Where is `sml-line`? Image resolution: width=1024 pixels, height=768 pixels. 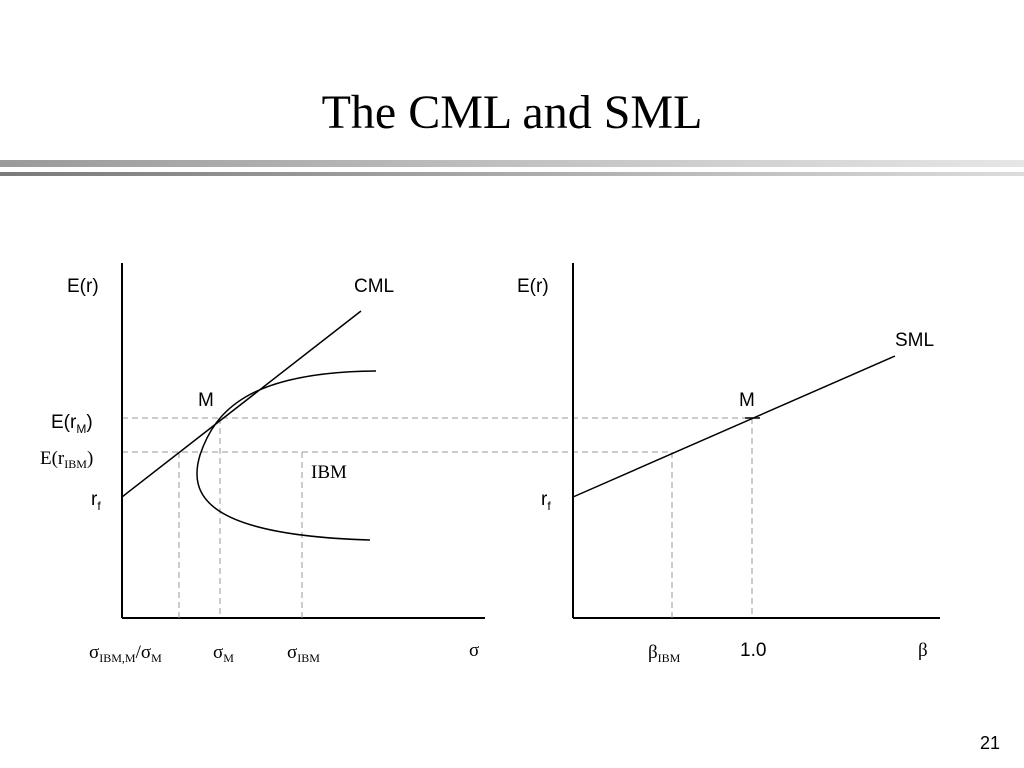
sml-line is located at coordinates (734, 426).